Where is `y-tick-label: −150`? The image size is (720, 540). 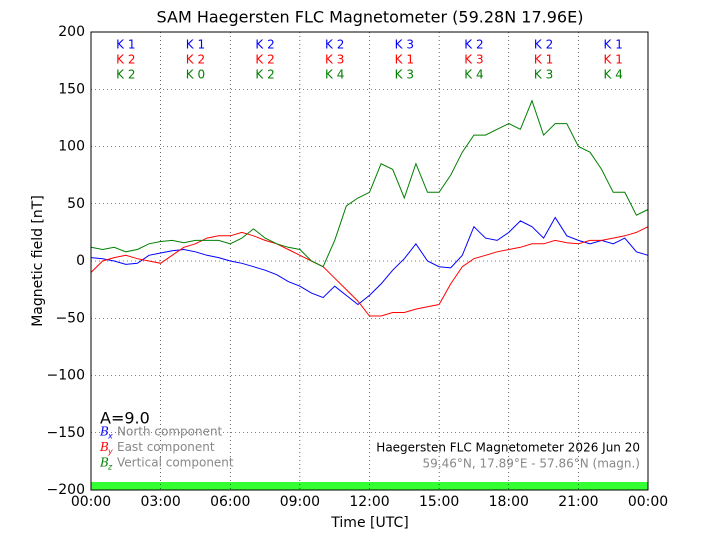 y-tick-label: −150 is located at coordinates (66, 433).